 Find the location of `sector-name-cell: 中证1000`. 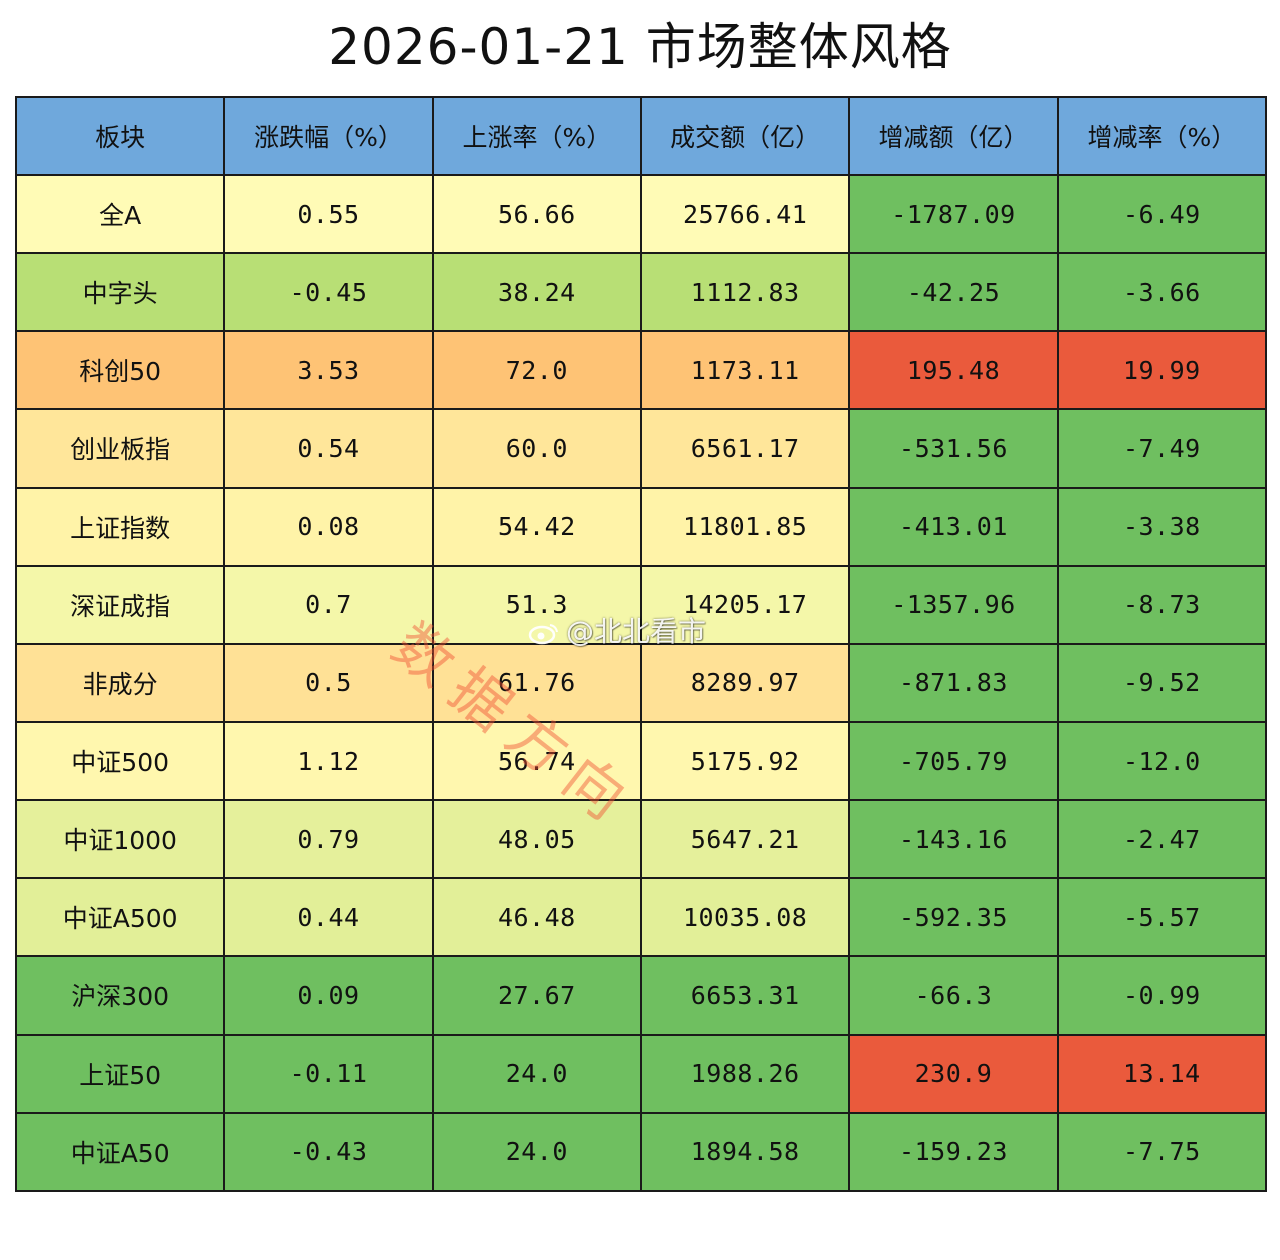

sector-name-cell: 中证1000 is located at coordinates (120, 839).